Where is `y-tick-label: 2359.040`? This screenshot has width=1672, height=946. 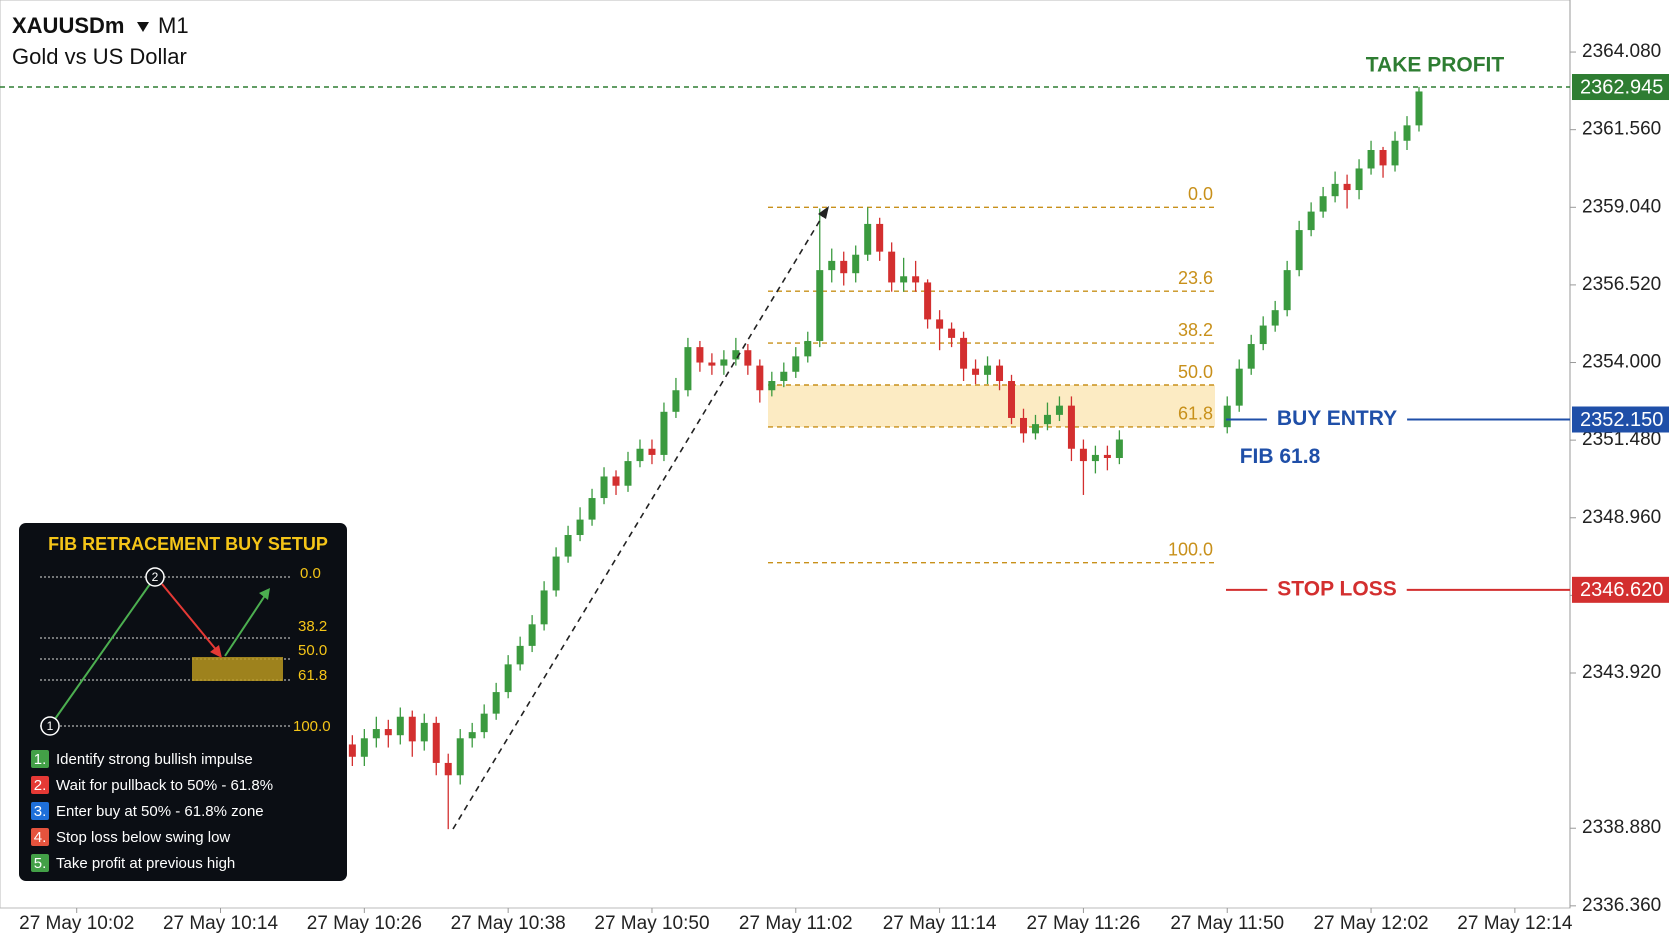
y-tick-label: 2359.040 is located at coordinates (1621, 206).